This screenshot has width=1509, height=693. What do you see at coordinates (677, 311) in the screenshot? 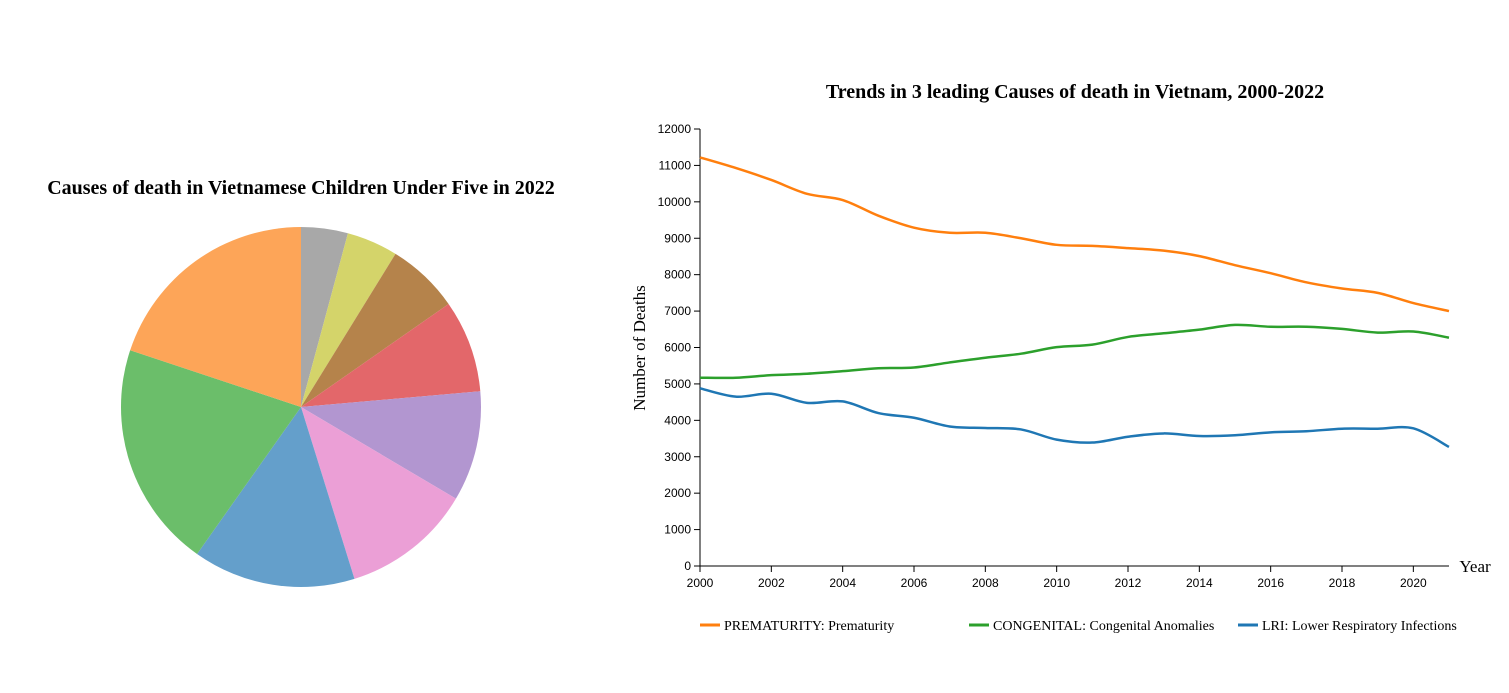
I see `y-tick-label: 7000` at bounding box center [677, 311].